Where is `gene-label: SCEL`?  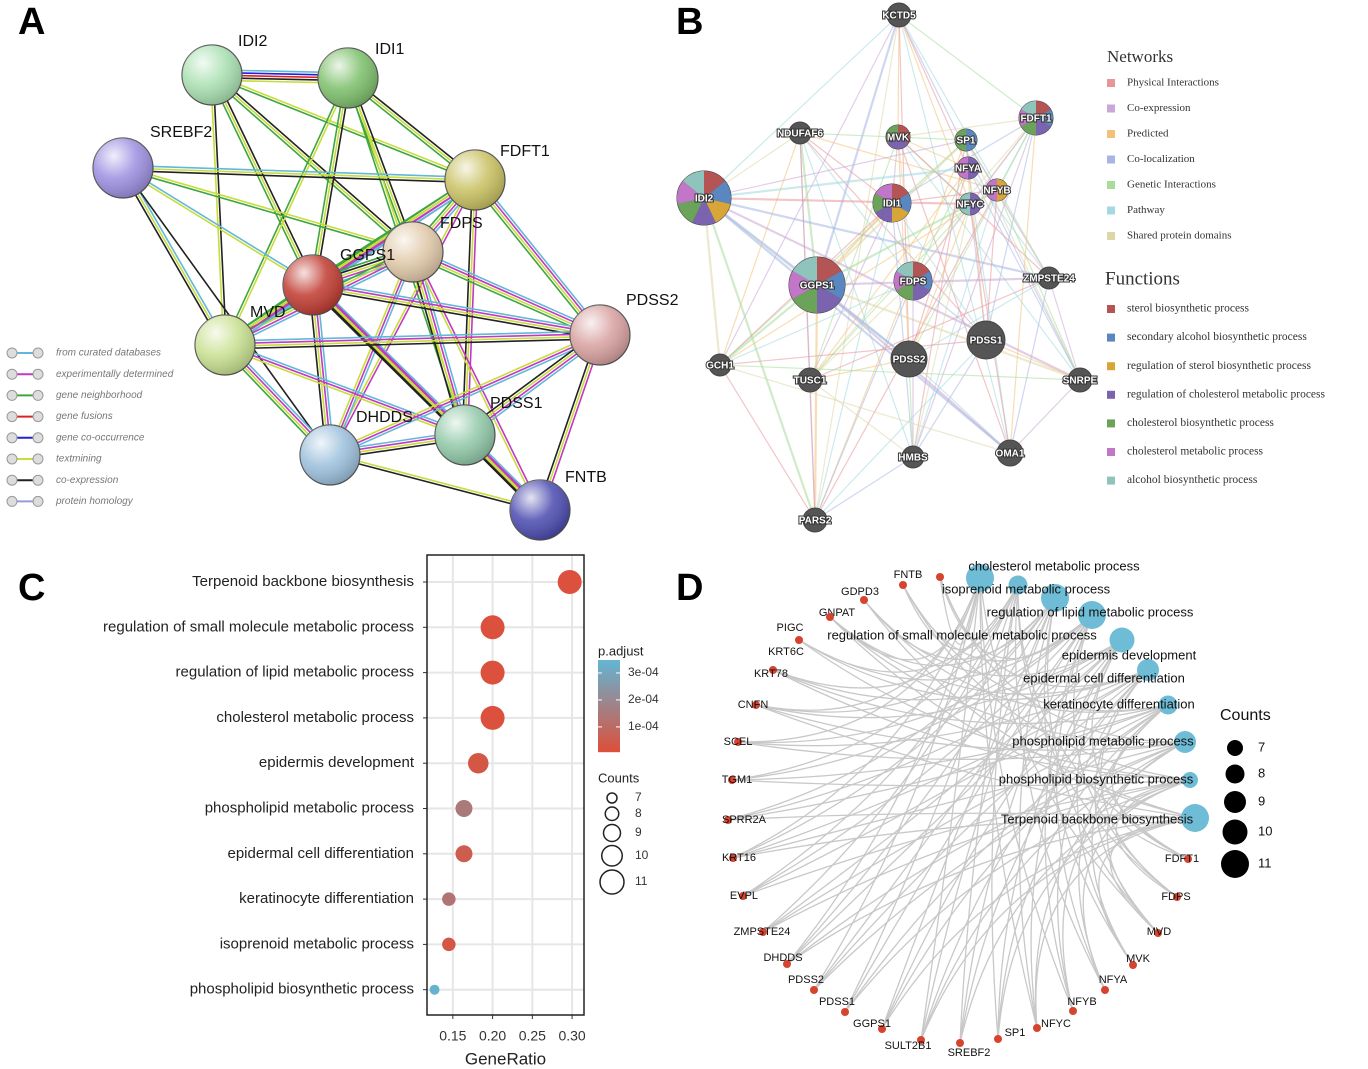 gene-label: SCEL is located at coordinates (738, 742).